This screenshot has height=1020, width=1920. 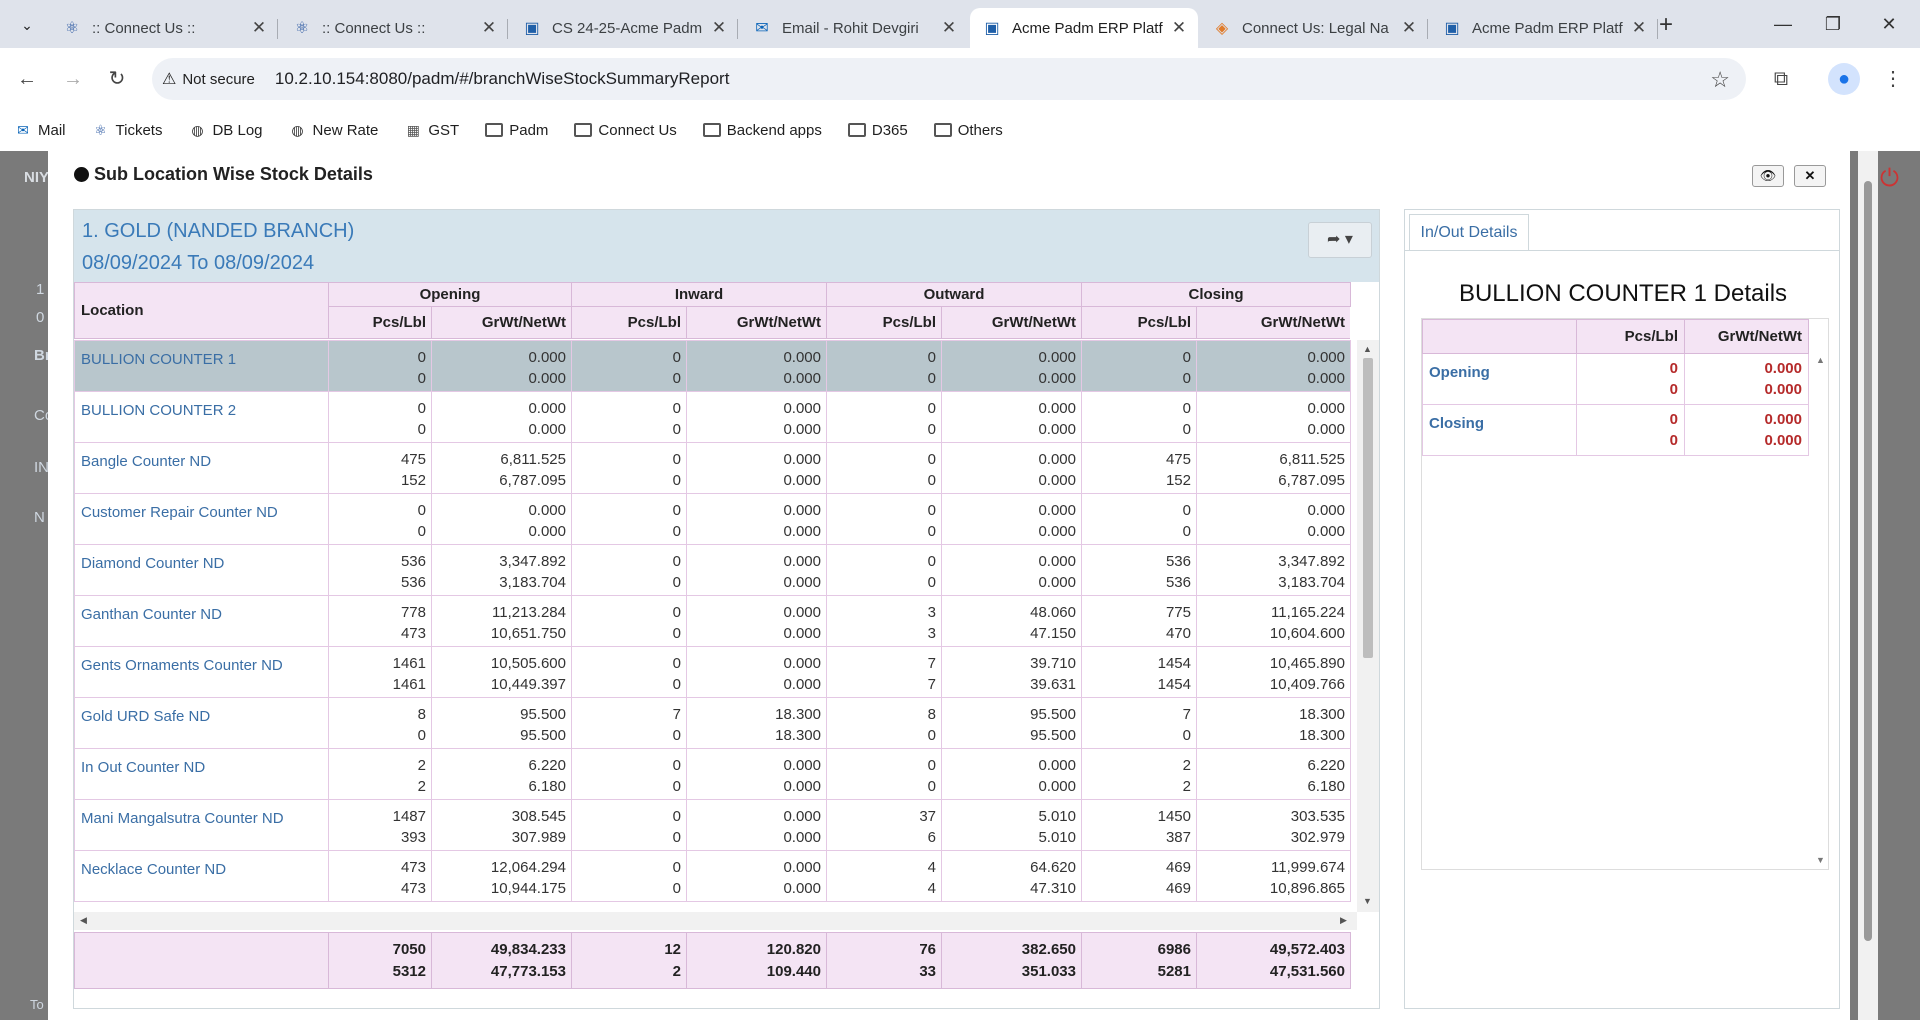 I want to click on tab-search-chevron-icon: ⌄, so click(x=27, y=25).